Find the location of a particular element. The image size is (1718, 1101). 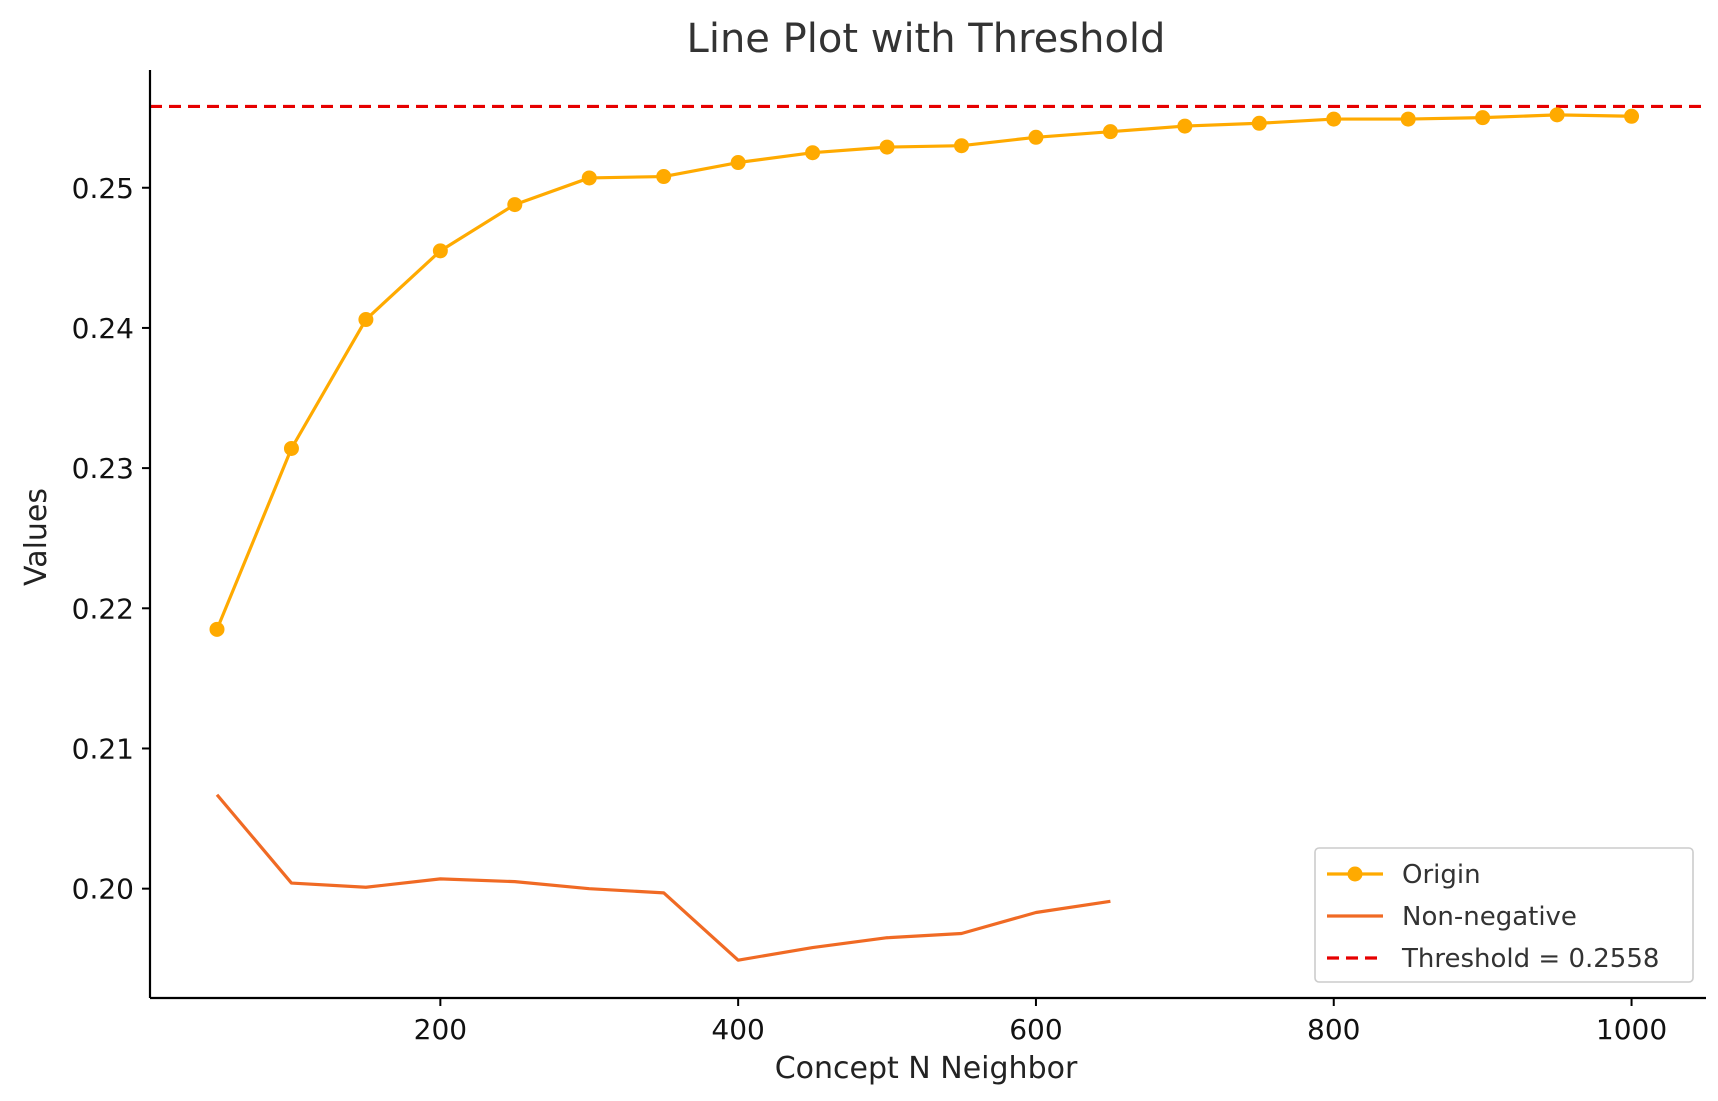

x-tick-label: 1000 is located at coordinates (1631, 1029).